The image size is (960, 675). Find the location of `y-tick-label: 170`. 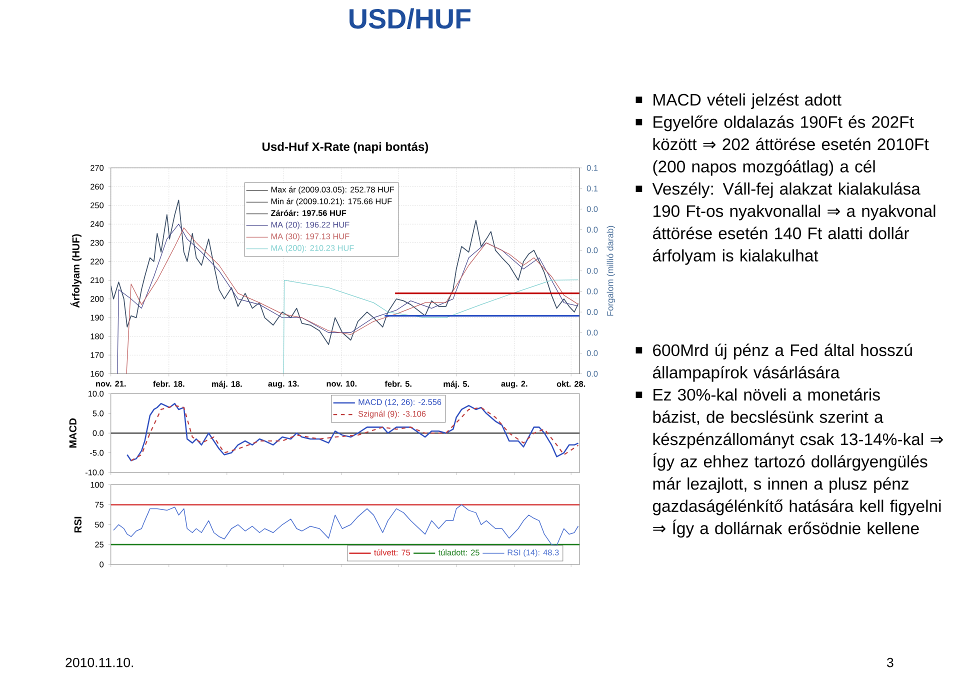

y-tick-label: 170 is located at coordinates (97, 355).